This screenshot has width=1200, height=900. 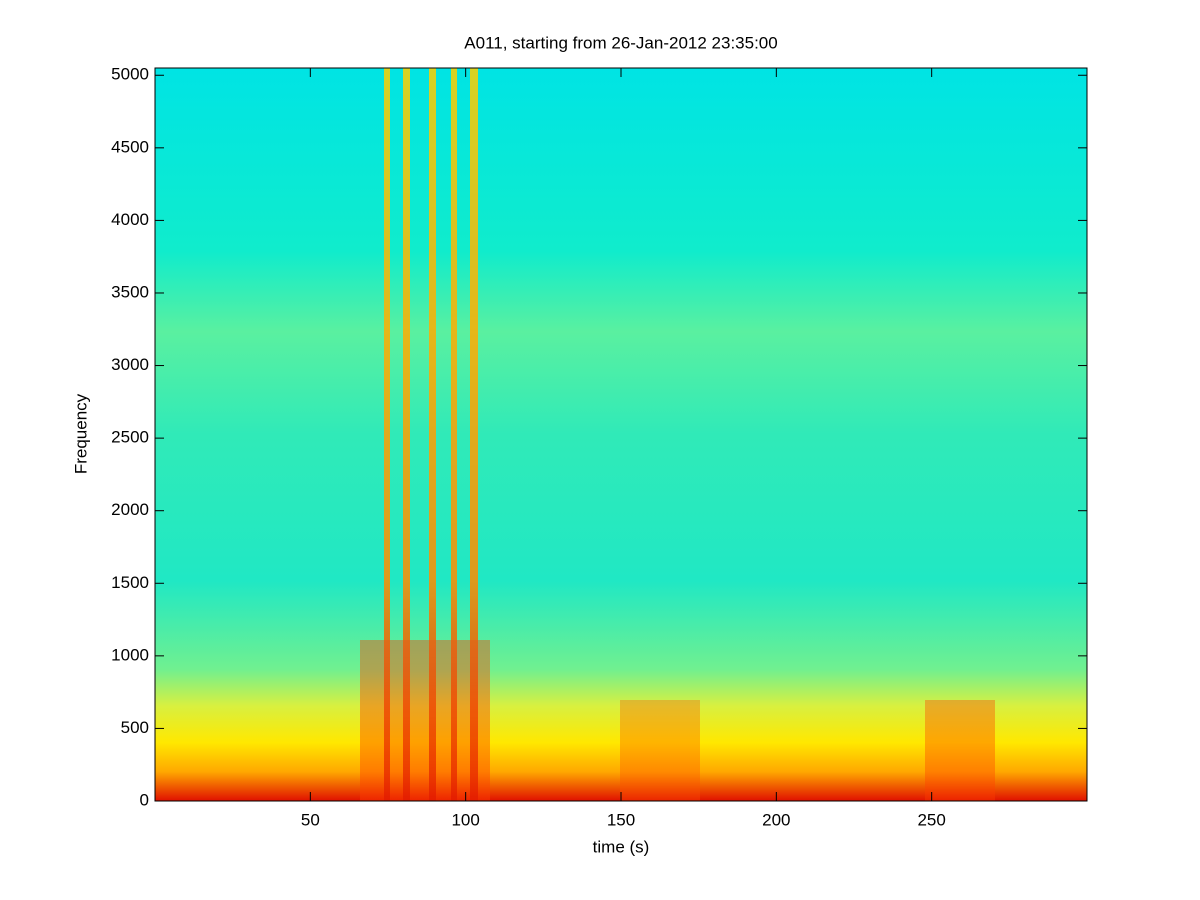 What do you see at coordinates (130, 74) in the screenshot?
I see `y-tick-label: 5000` at bounding box center [130, 74].